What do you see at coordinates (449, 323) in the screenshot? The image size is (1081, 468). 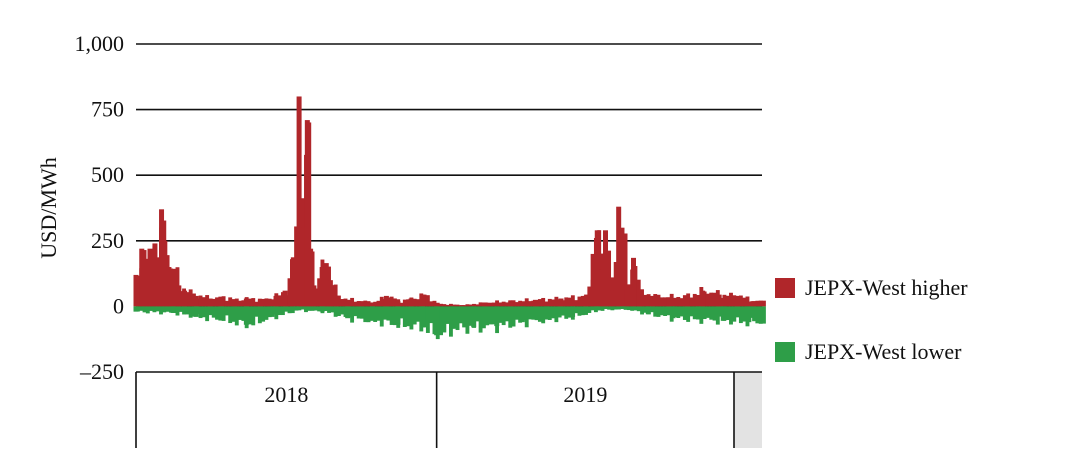 I see `series-lower` at bounding box center [449, 323].